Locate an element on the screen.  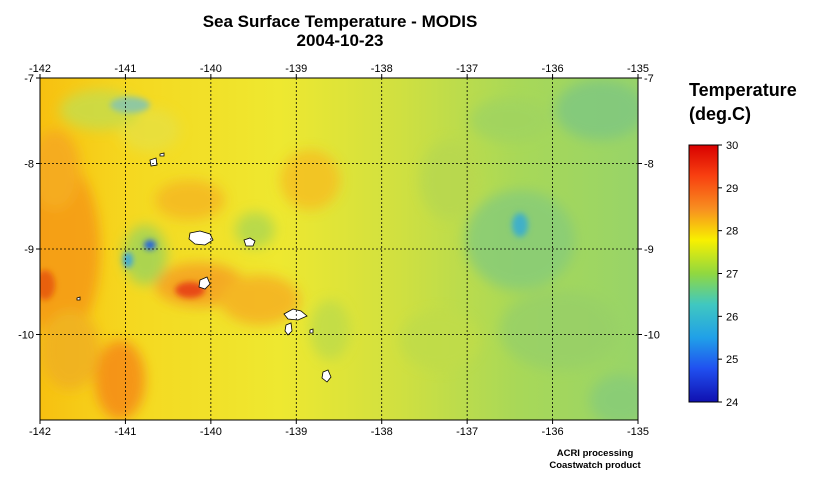
legend-title-line2: (deg.C) is located at coordinates (720, 114).